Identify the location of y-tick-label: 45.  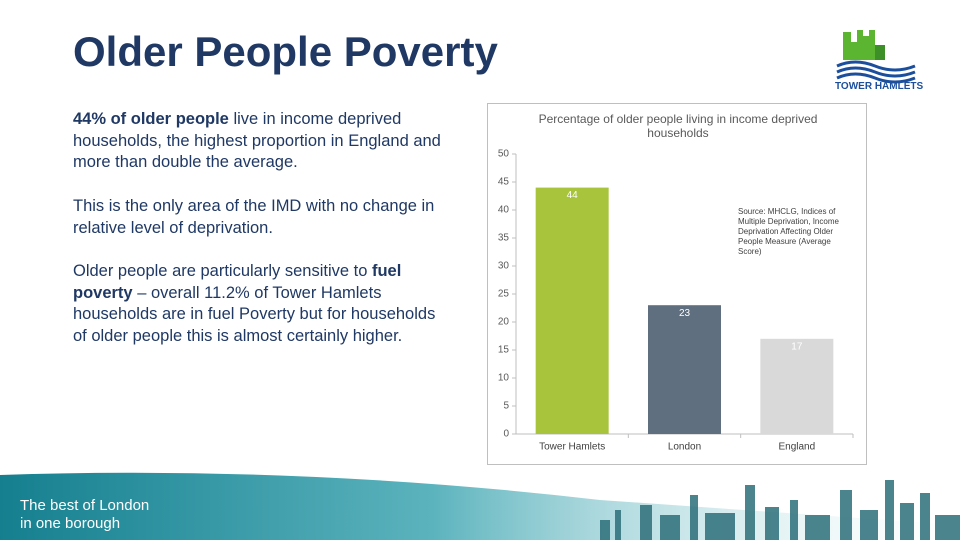
(504, 182).